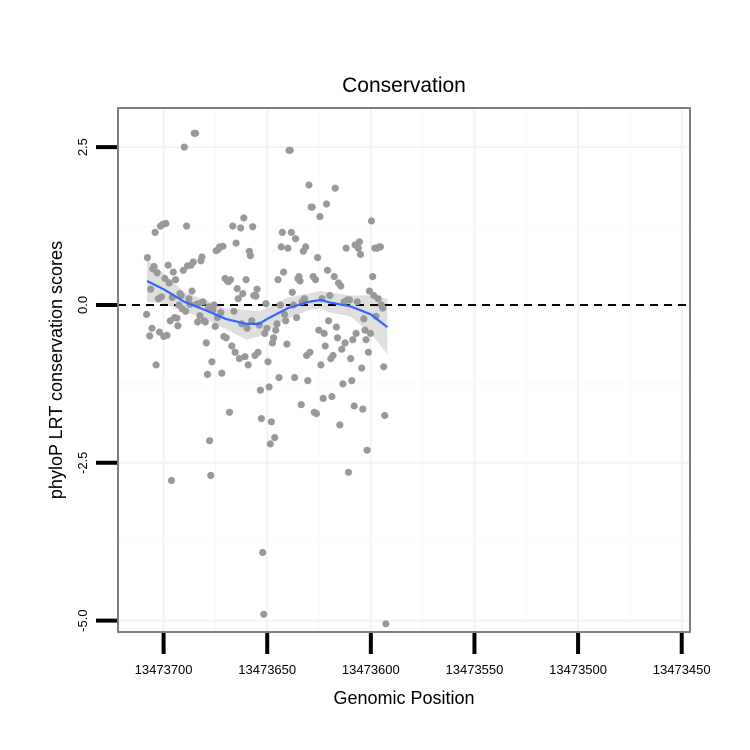 Image resolution: width=750 pixels, height=750 pixels. I want to click on y-tick-label: 2.5, so click(82, 147).